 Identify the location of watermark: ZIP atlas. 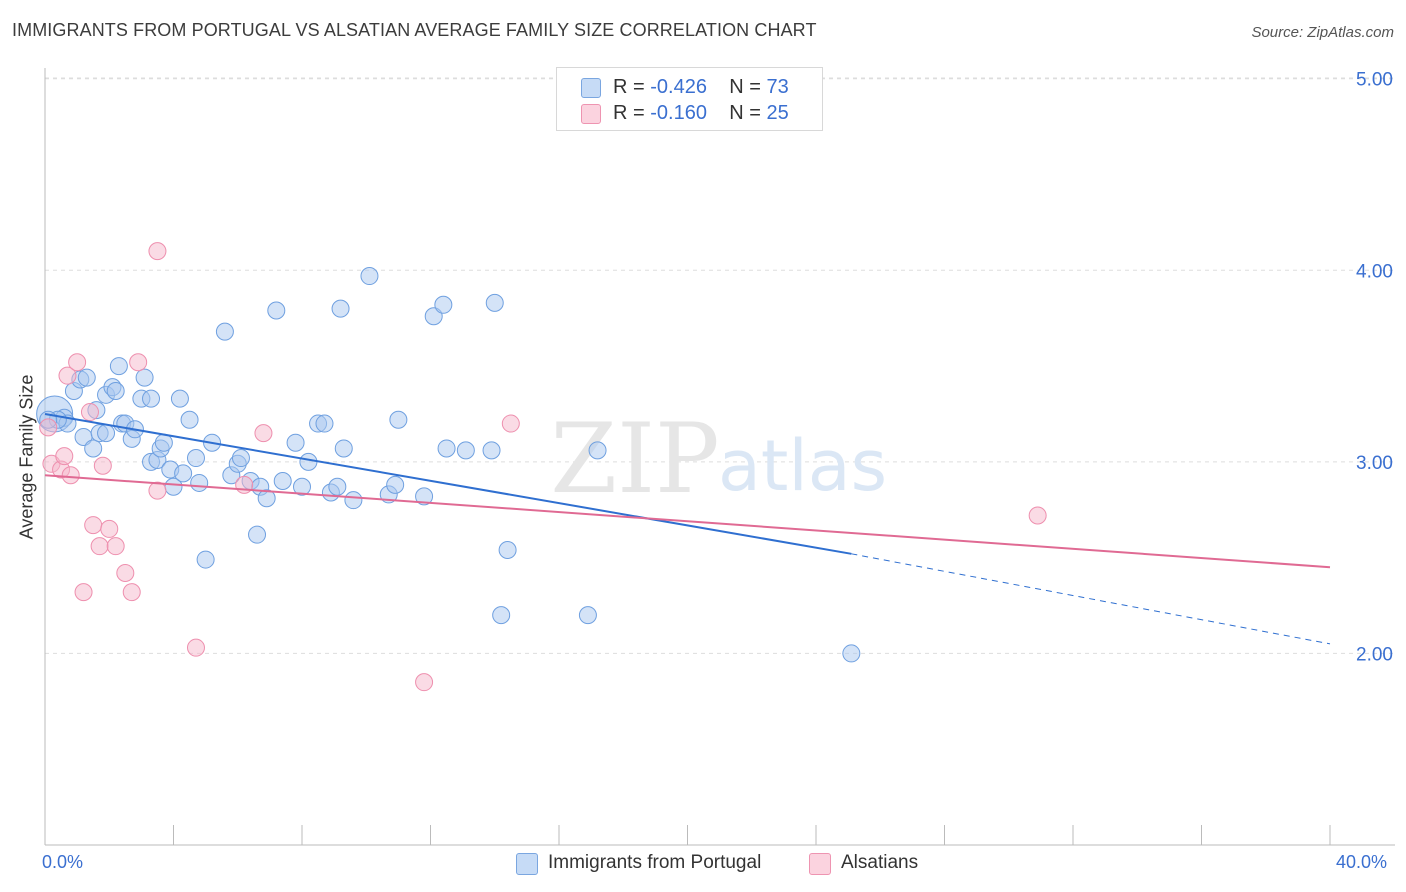
(718, 459).